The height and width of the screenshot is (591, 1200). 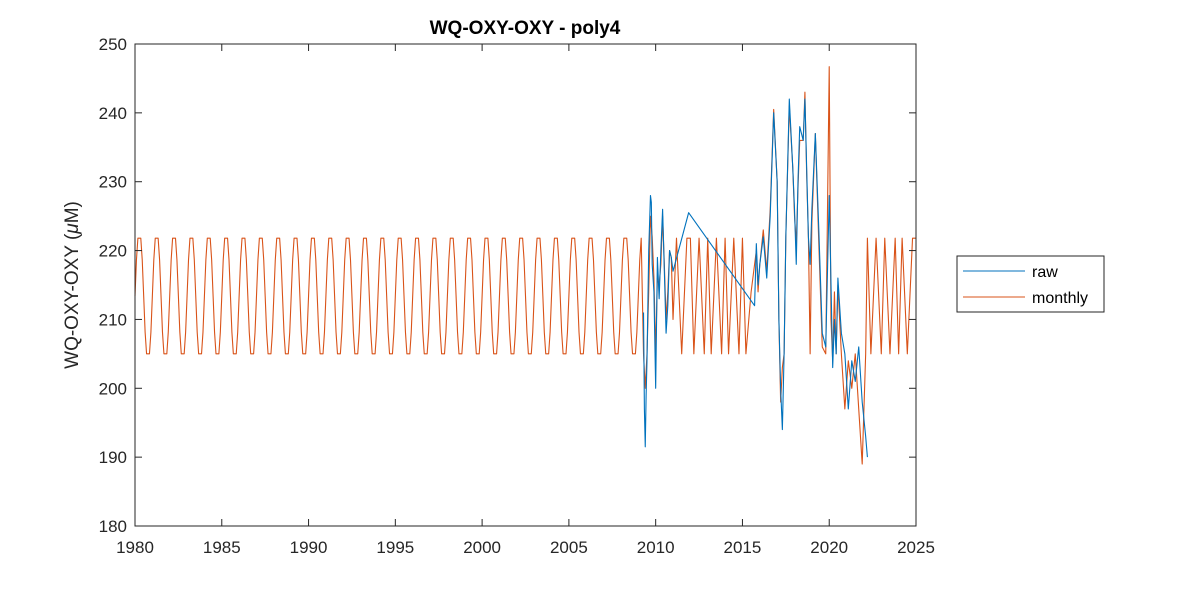 What do you see at coordinates (135, 547) in the screenshot?
I see `x-tick-label: 1980` at bounding box center [135, 547].